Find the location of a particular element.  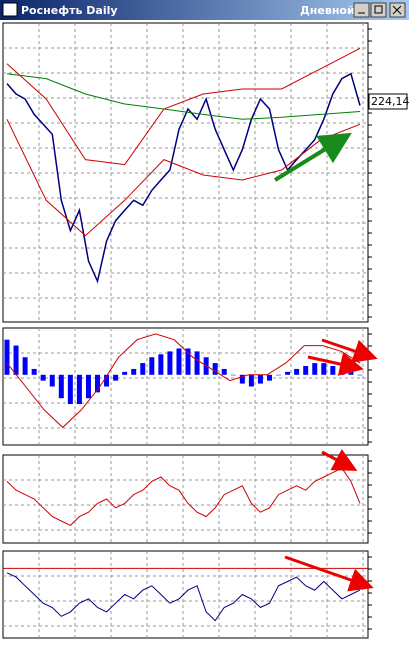

minimize-button is located at coordinates (361, 10).